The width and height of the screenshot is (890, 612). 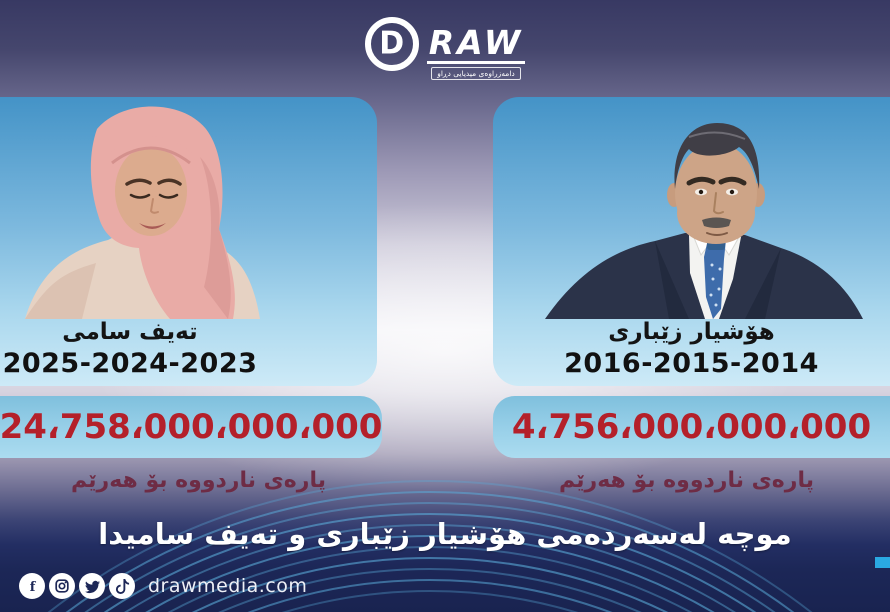 What do you see at coordinates (228, 586) in the screenshot?
I see `website-link: drawmedia.com` at bounding box center [228, 586].